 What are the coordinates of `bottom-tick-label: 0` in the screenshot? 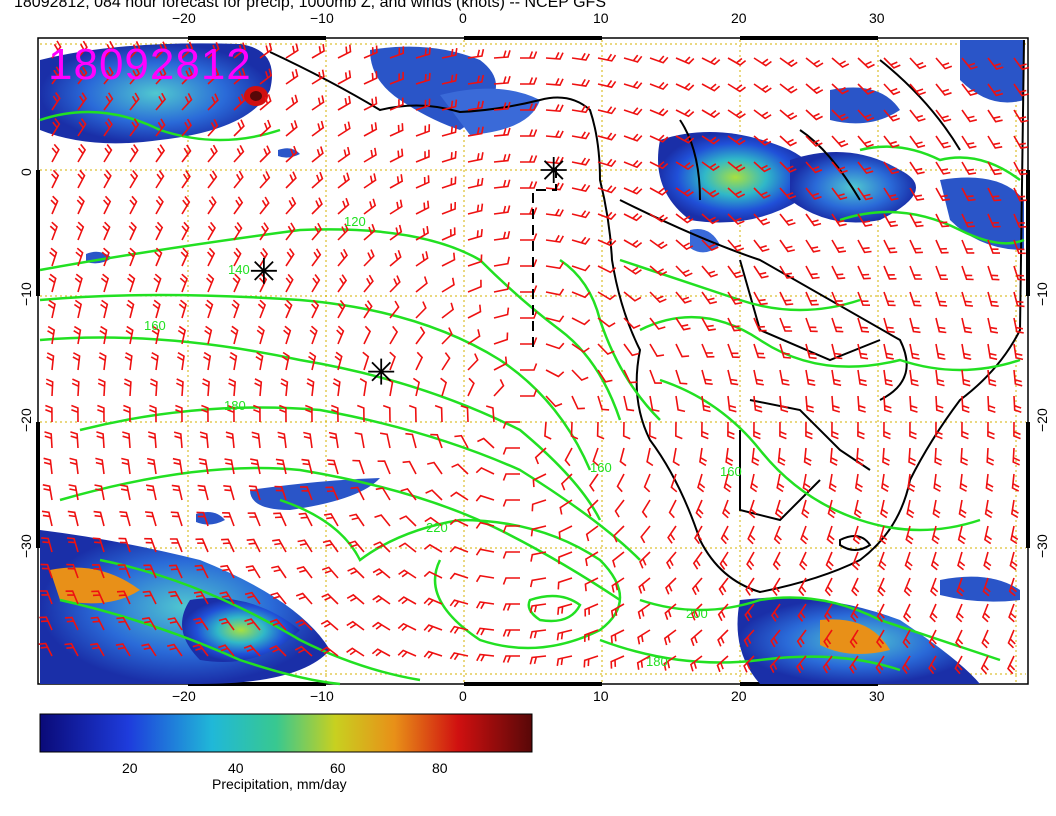 It's located at (463, 696).